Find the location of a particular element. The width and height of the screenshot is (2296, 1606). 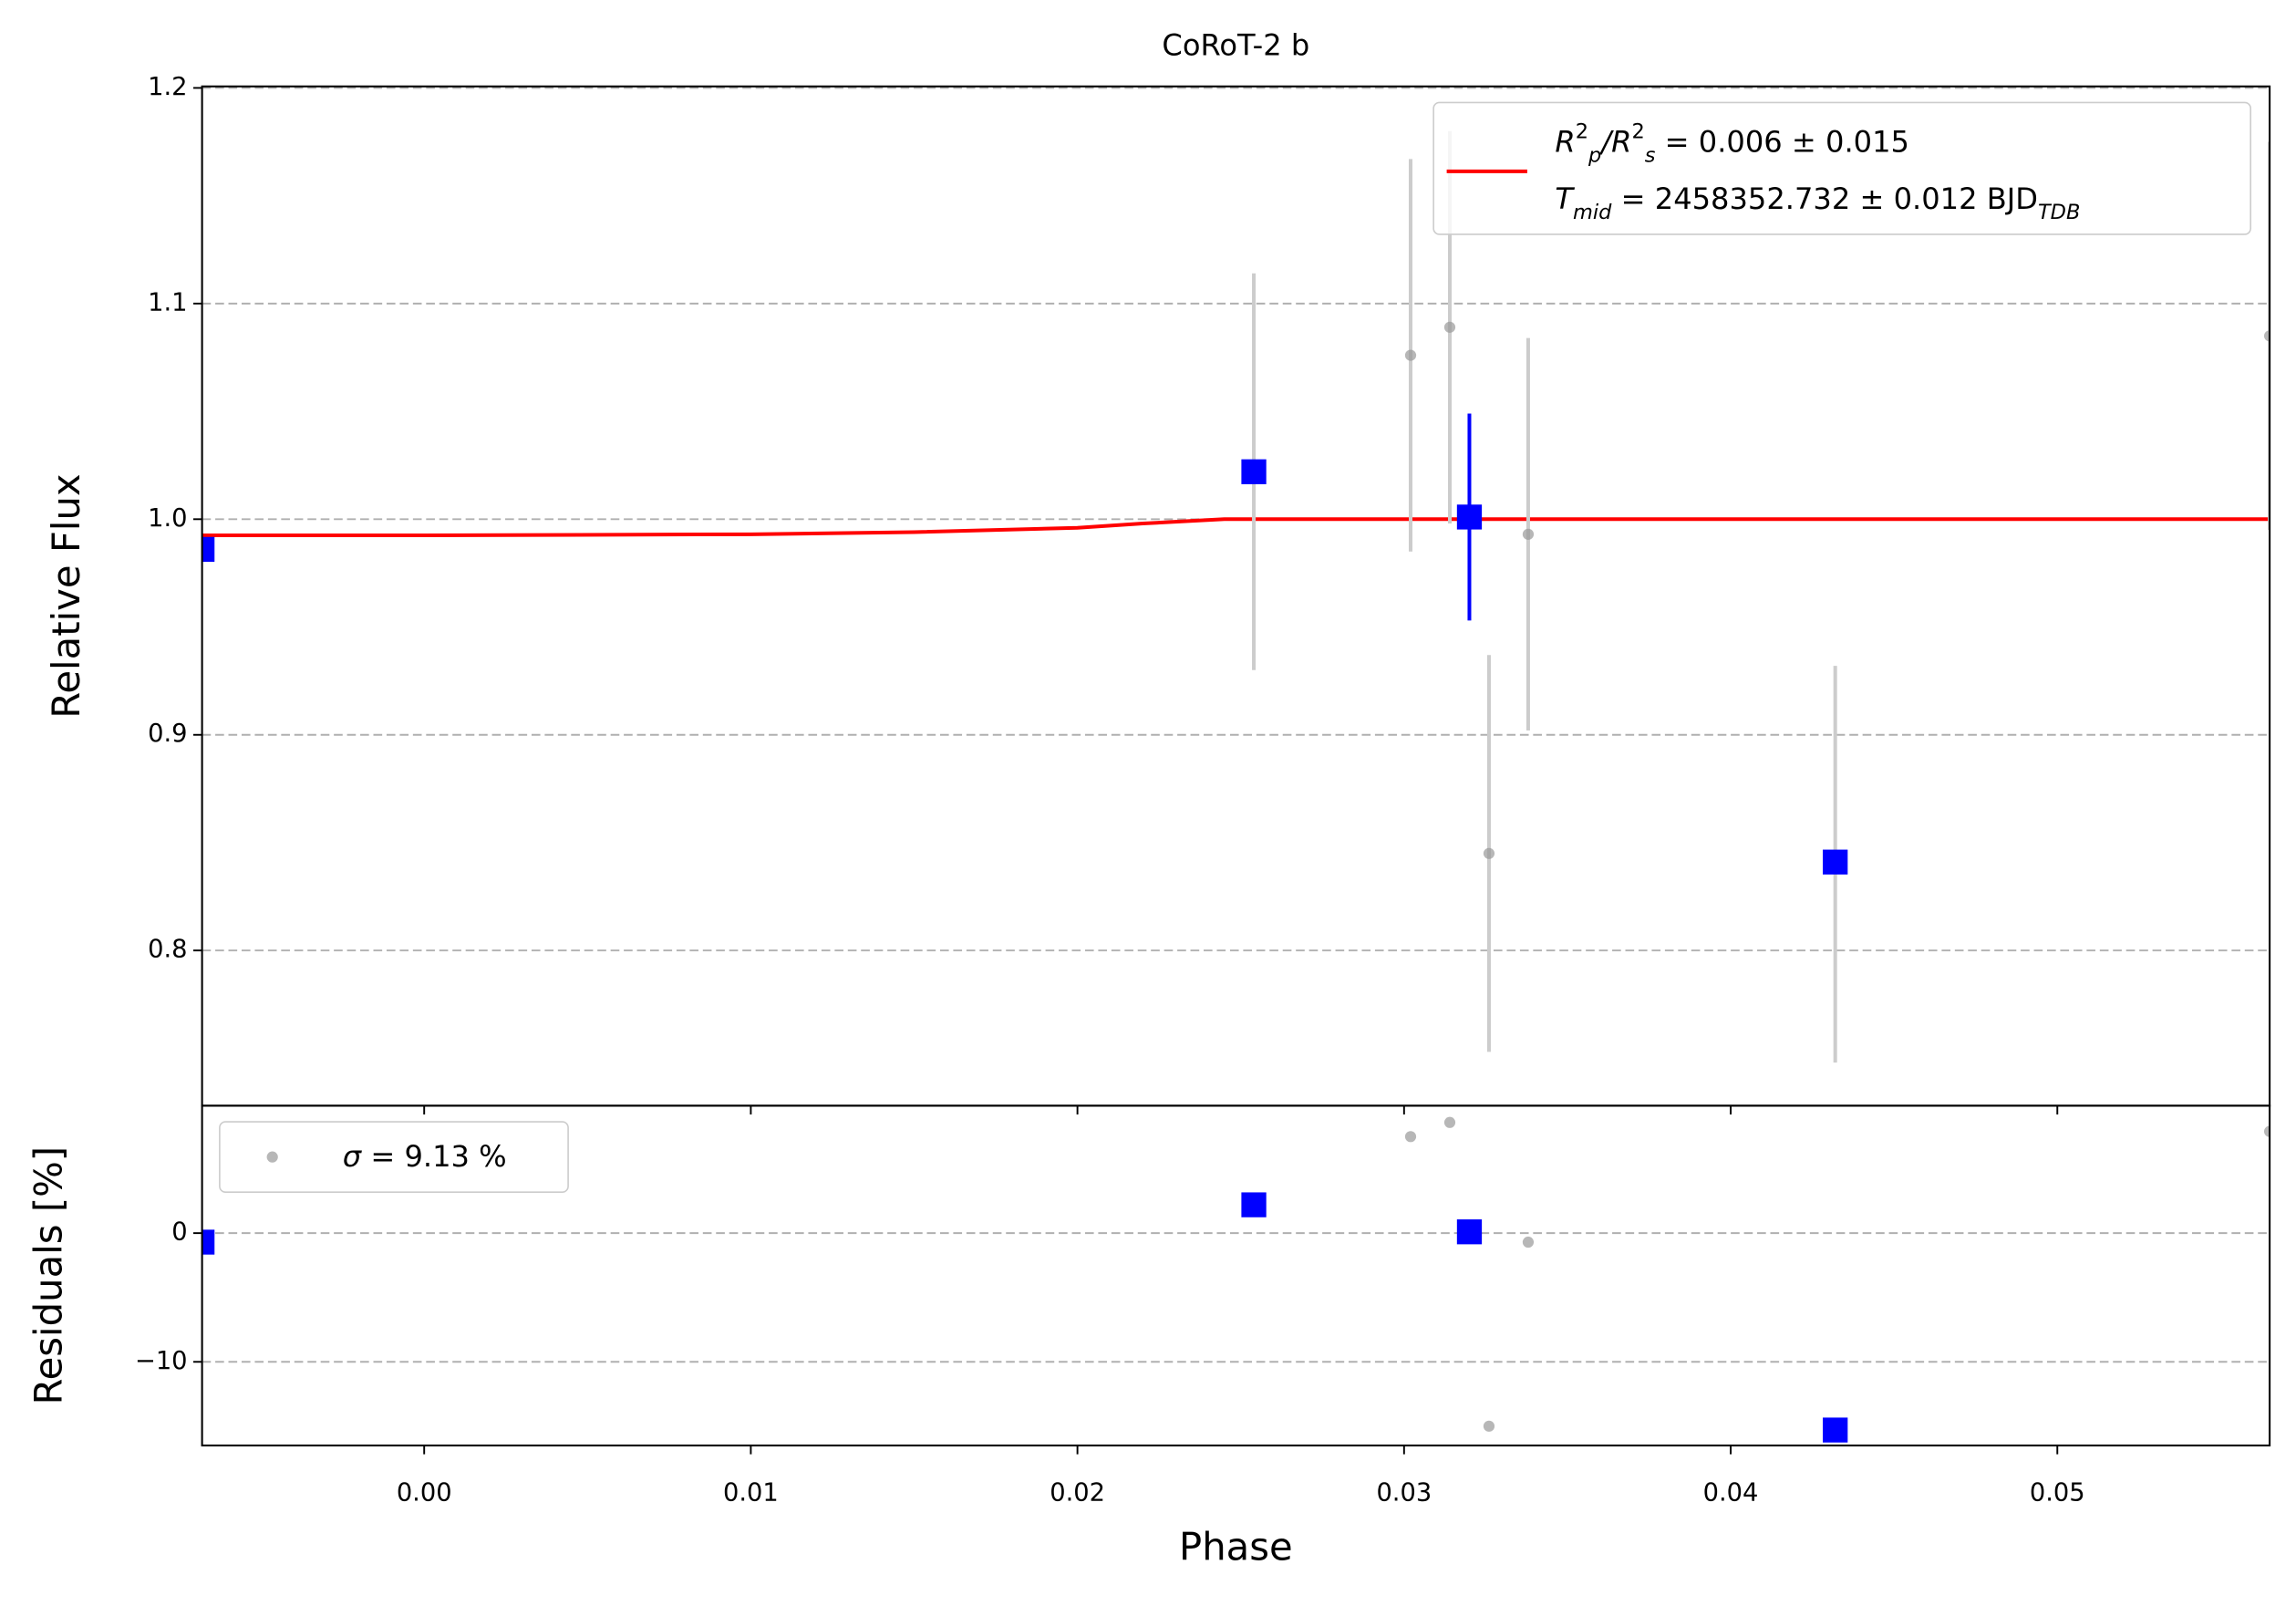

y-axis-label: Relative Flux is located at coordinates (66, 595).